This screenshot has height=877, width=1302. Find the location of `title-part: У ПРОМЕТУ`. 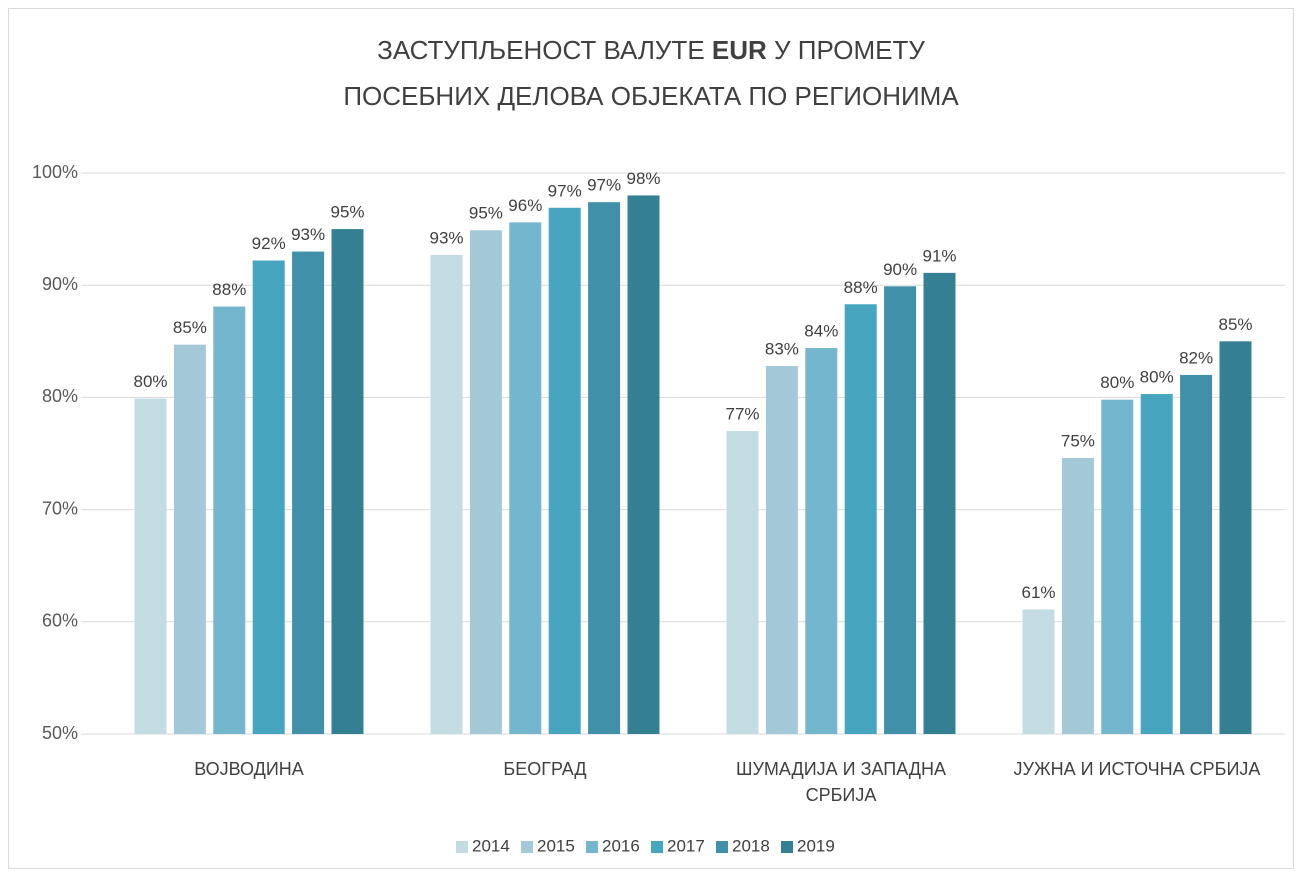

title-part: У ПРОМЕТУ is located at coordinates (849, 50).